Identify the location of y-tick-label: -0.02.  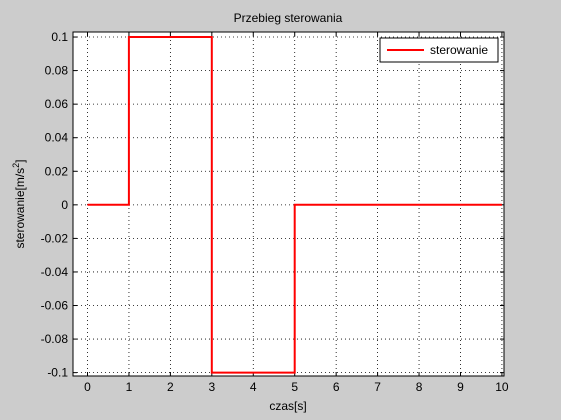
(55, 238).